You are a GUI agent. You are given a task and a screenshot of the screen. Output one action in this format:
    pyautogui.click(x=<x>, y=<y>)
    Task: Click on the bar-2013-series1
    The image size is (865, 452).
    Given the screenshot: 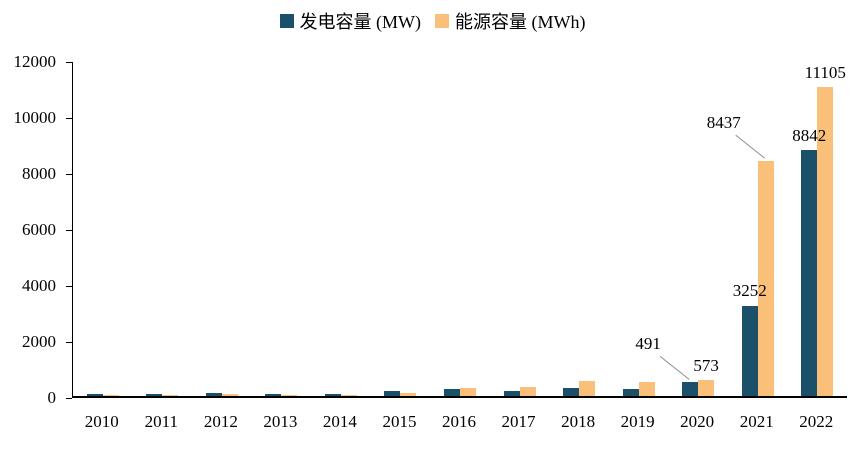 What is the action you would take?
    pyautogui.click(x=289, y=395)
    